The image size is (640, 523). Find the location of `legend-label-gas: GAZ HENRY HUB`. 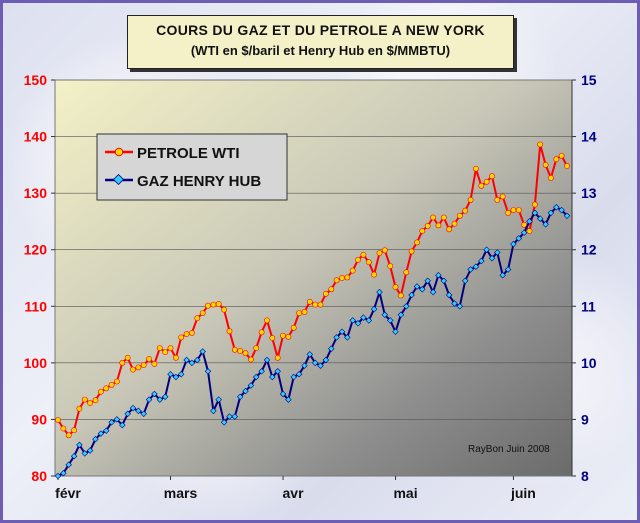

legend-label-gas: GAZ HENRY HUB is located at coordinates (199, 181).